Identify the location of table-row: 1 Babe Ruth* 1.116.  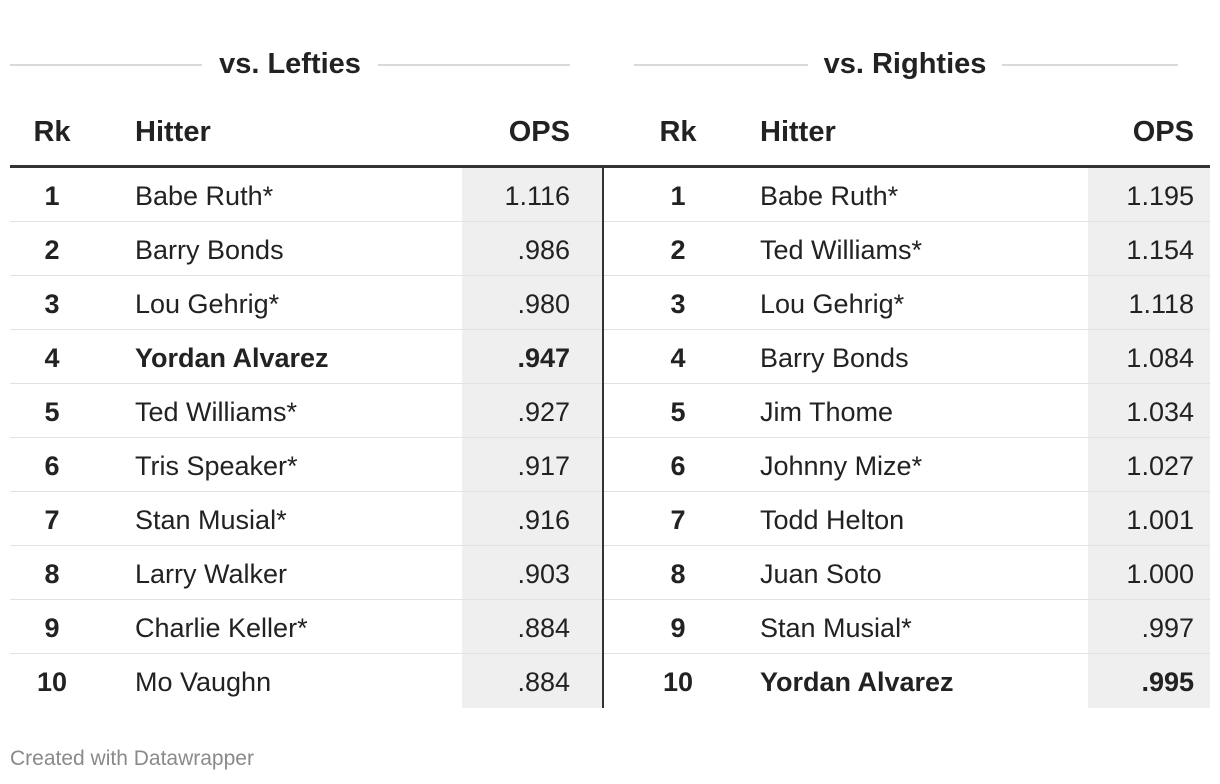
(306, 195).